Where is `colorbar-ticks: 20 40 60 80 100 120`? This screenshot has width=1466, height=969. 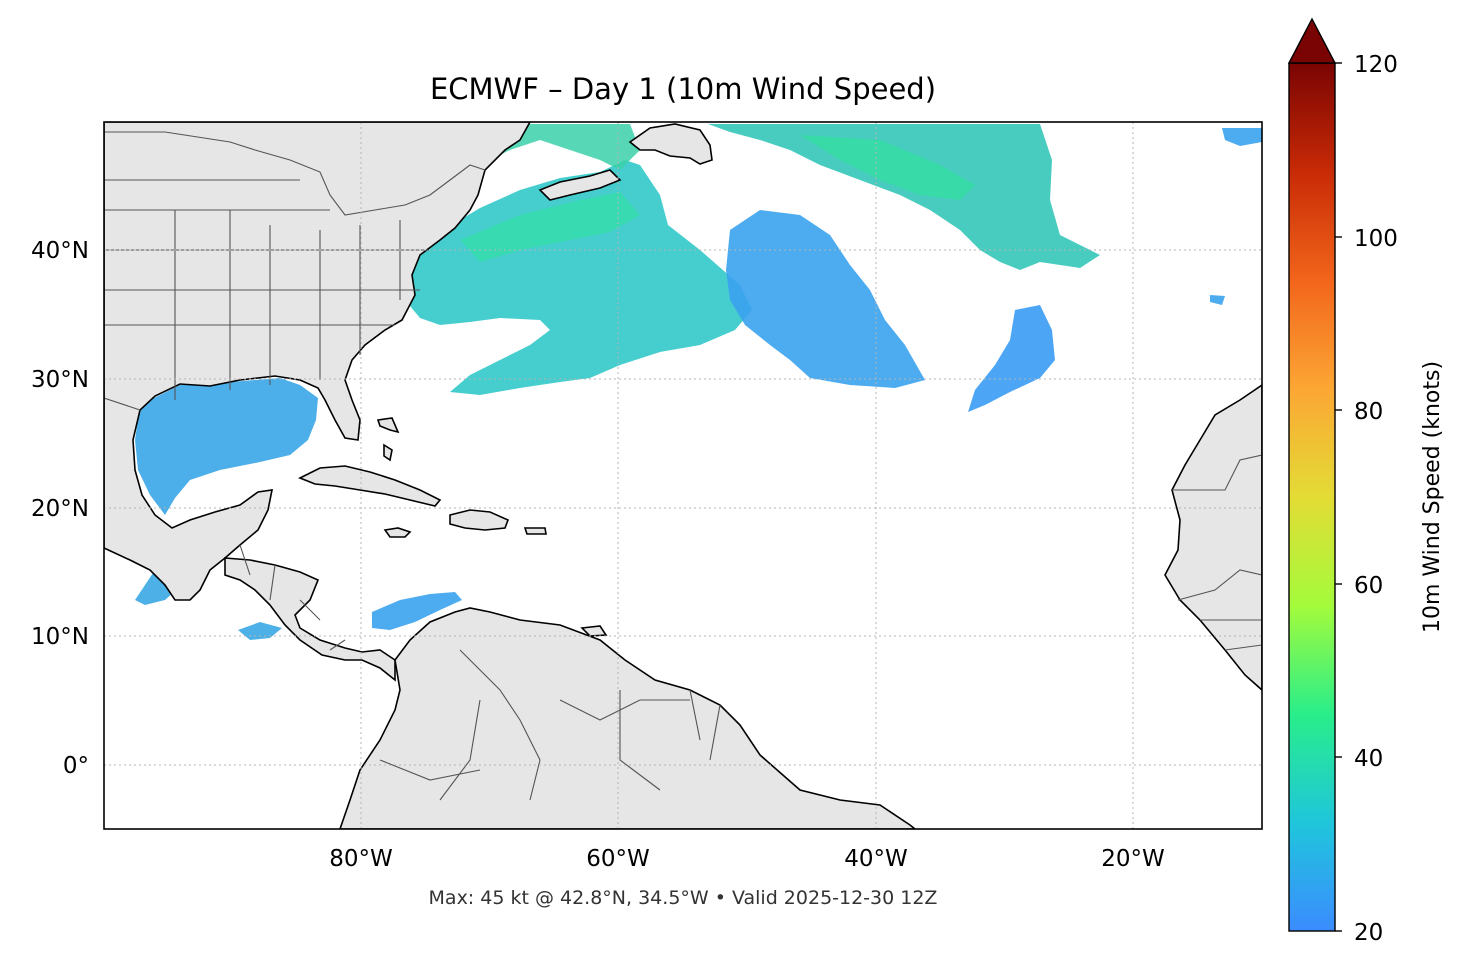 colorbar-ticks: 20 40 60 80 100 120 is located at coordinates (1366, 499).